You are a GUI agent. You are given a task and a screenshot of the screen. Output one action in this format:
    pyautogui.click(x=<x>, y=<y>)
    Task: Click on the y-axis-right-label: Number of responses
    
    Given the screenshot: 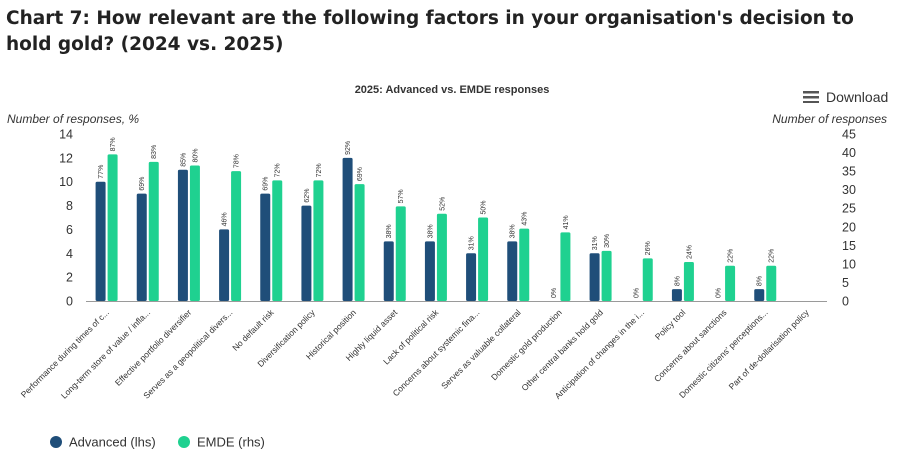 What is the action you would take?
    pyautogui.click(x=829, y=119)
    